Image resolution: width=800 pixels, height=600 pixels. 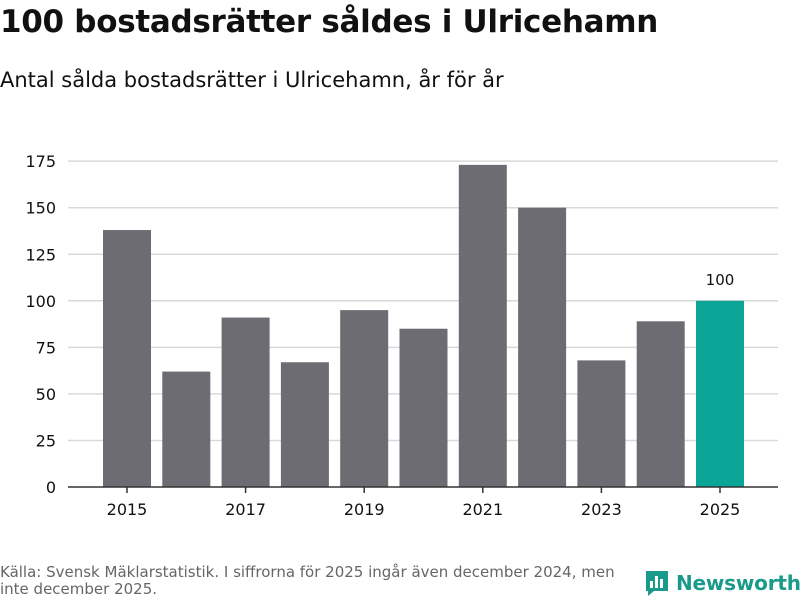 I want to click on brand-logo: Newsworthy, so click(x=722, y=583).